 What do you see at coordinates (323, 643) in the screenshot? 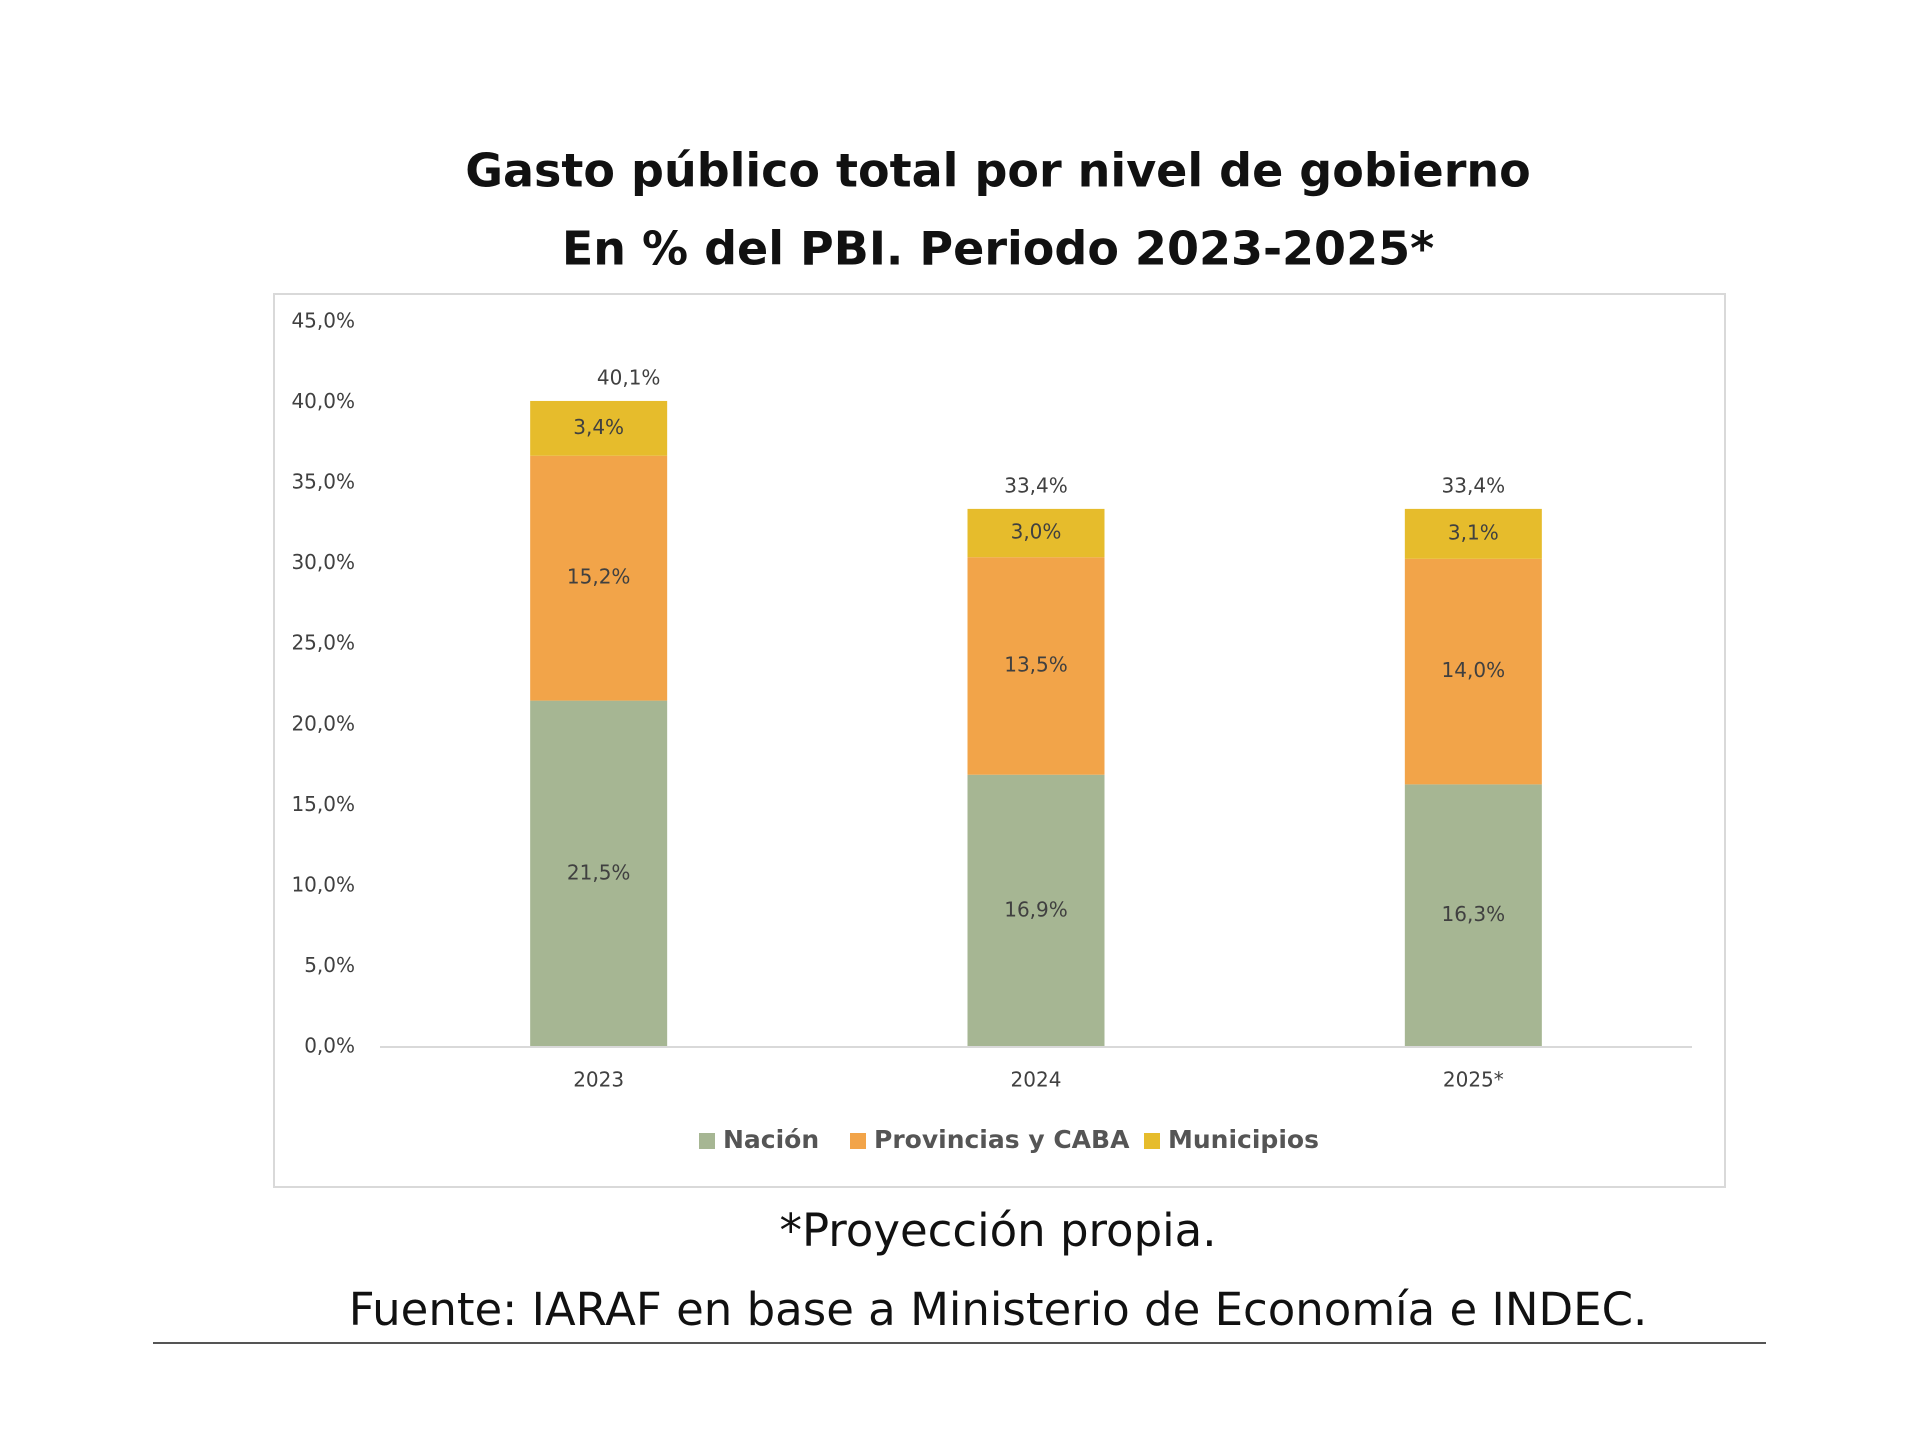
I see `y-tick-label: 25,0%` at bounding box center [323, 643].